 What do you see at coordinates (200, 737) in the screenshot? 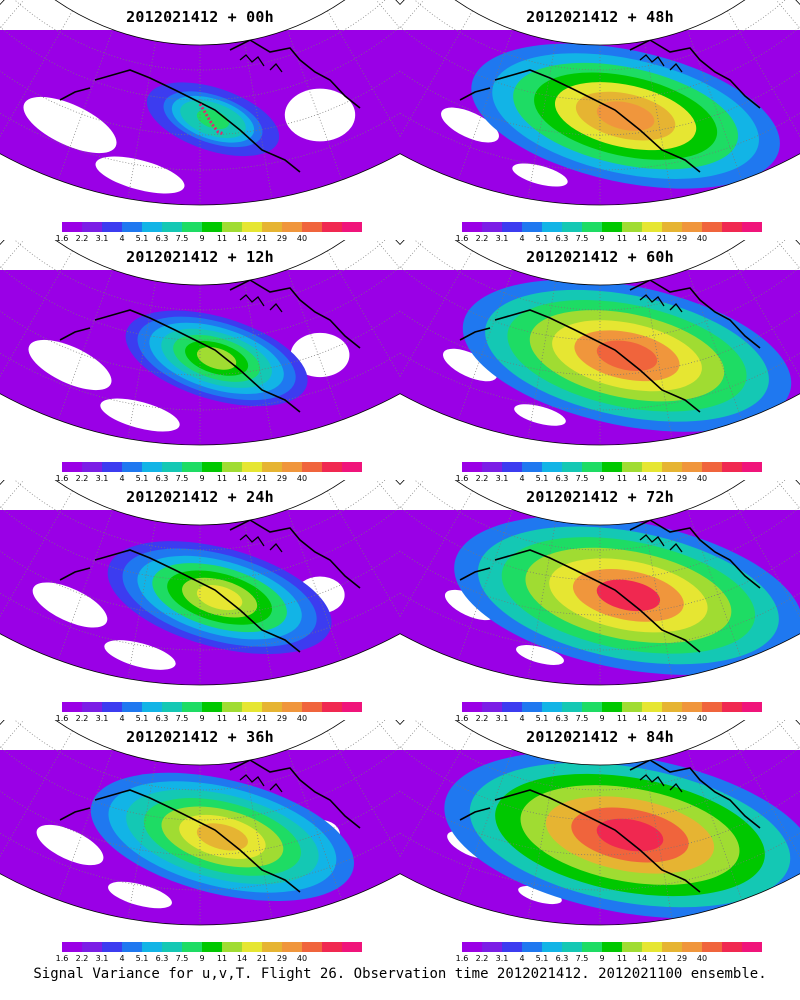
I see `panel-title: 2012021412 + 36h` at bounding box center [200, 737].